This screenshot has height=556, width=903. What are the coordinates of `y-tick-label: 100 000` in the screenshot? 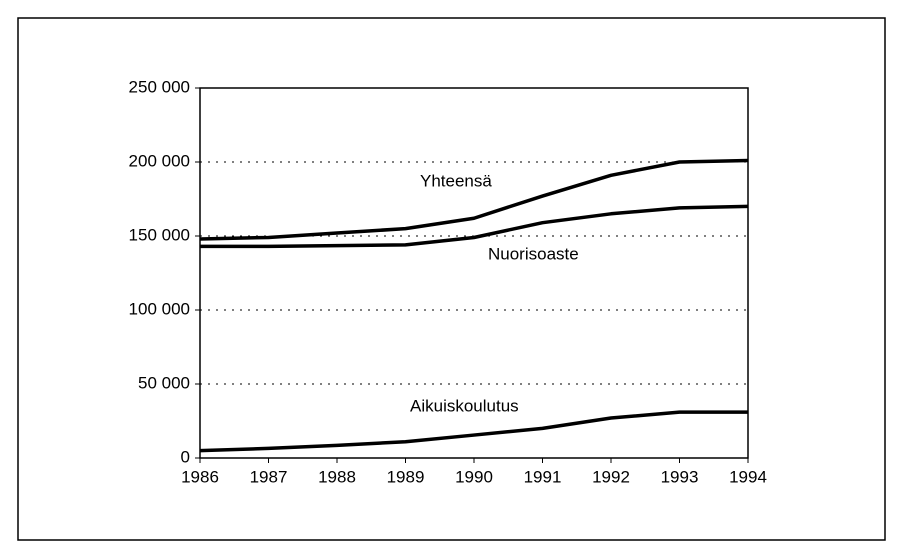 It's located at (159, 308).